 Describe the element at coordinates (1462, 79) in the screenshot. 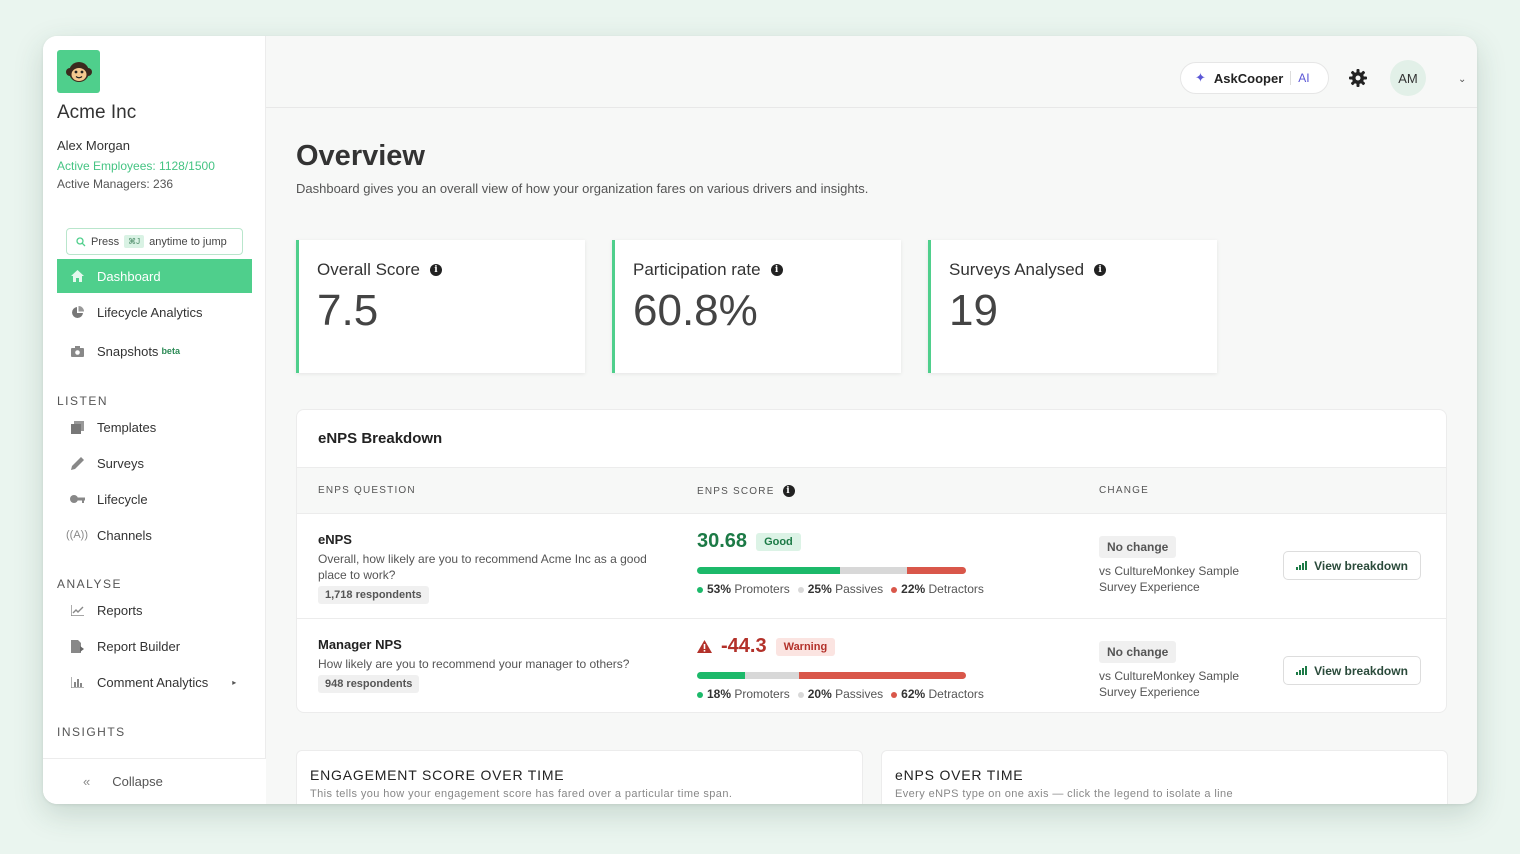

I see `chevron-down-icon: ⌄` at that location.